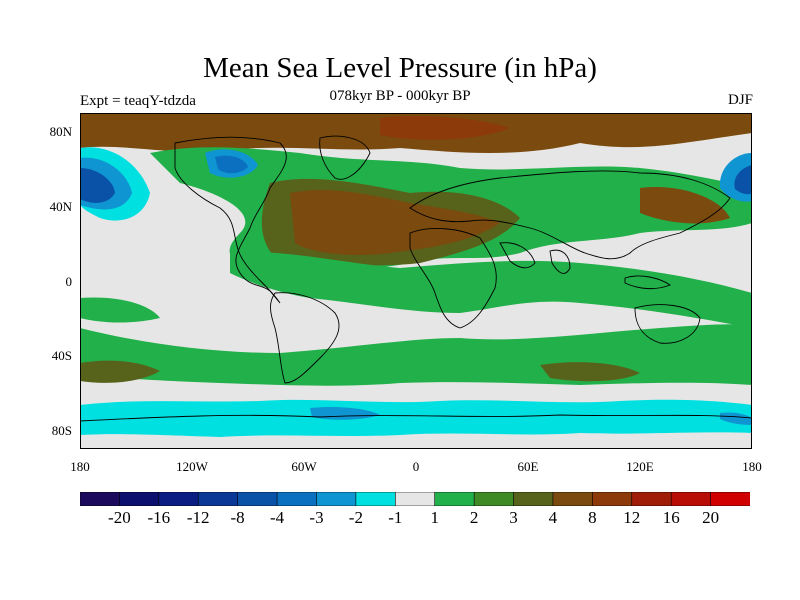 Image resolution: width=800 pixels, height=600 pixels. What do you see at coordinates (345, 157) in the screenshot?
I see `coast-greenland` at bounding box center [345, 157].